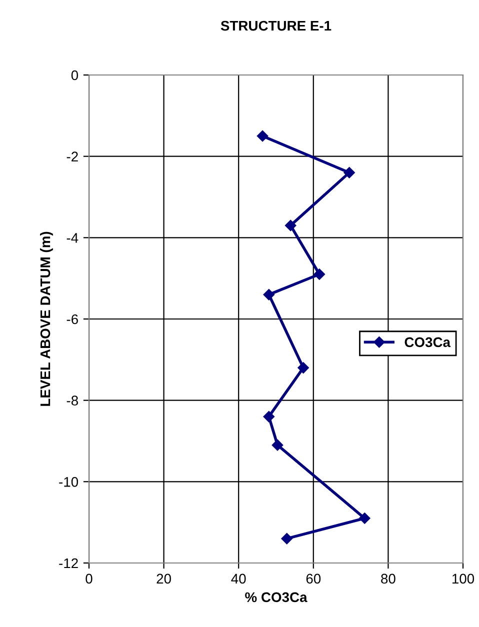 This screenshot has width=479, height=627. I want to click on x-tick-label: 100, so click(463, 579).